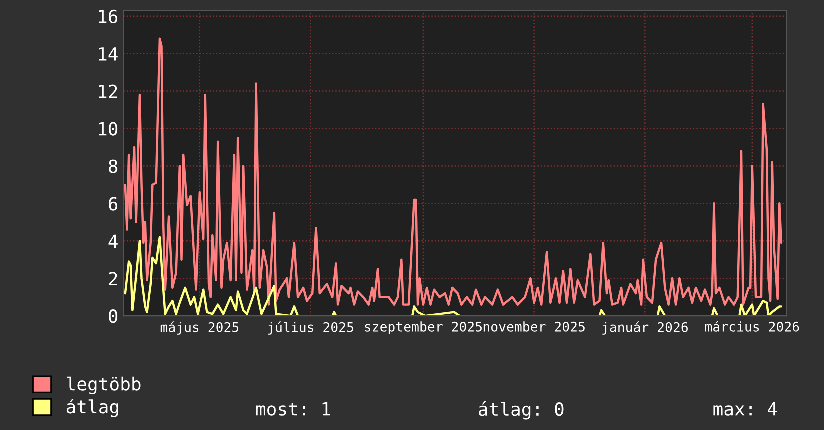 The image size is (824, 430). What do you see at coordinates (108, 129) in the screenshot?
I see `y-tick-label: 10` at bounding box center [108, 129].